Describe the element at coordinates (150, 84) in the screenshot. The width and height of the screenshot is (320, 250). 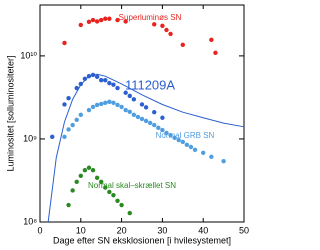
I see `series-label: 111209A` at that location.